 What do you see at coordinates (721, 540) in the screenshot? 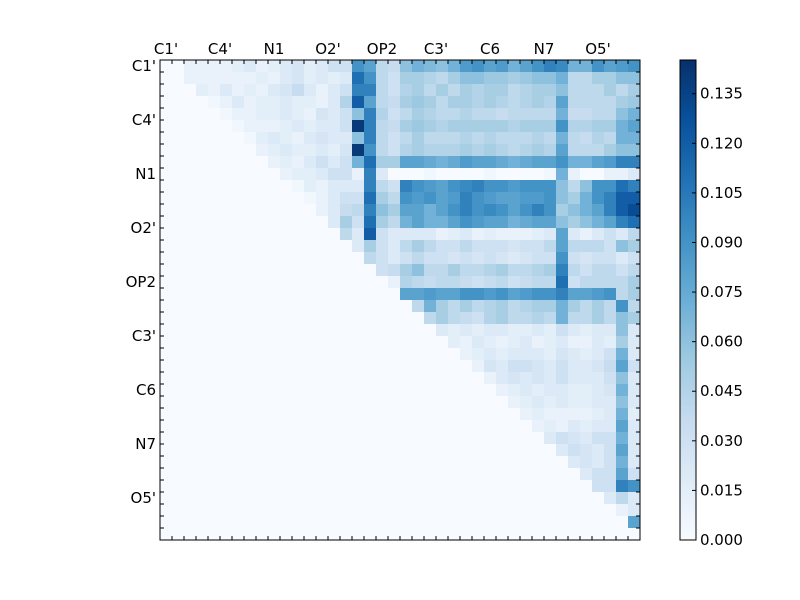
I see `colorbar-tick-label: 0.000` at bounding box center [721, 540].